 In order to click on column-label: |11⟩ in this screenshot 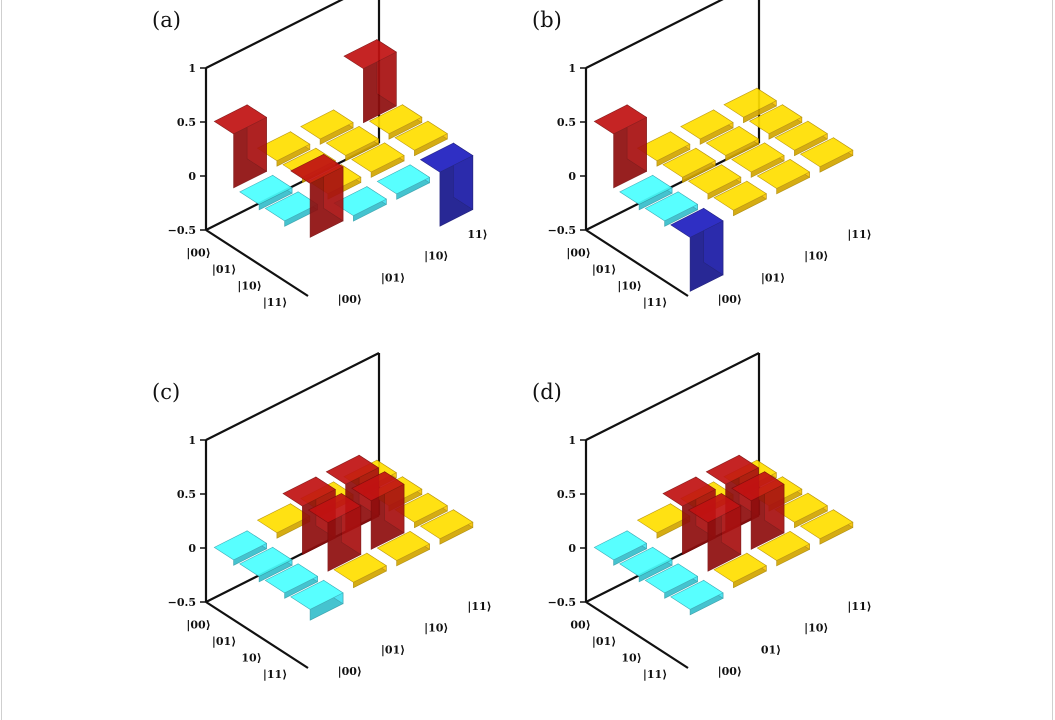, I will do `click(859, 606)`.